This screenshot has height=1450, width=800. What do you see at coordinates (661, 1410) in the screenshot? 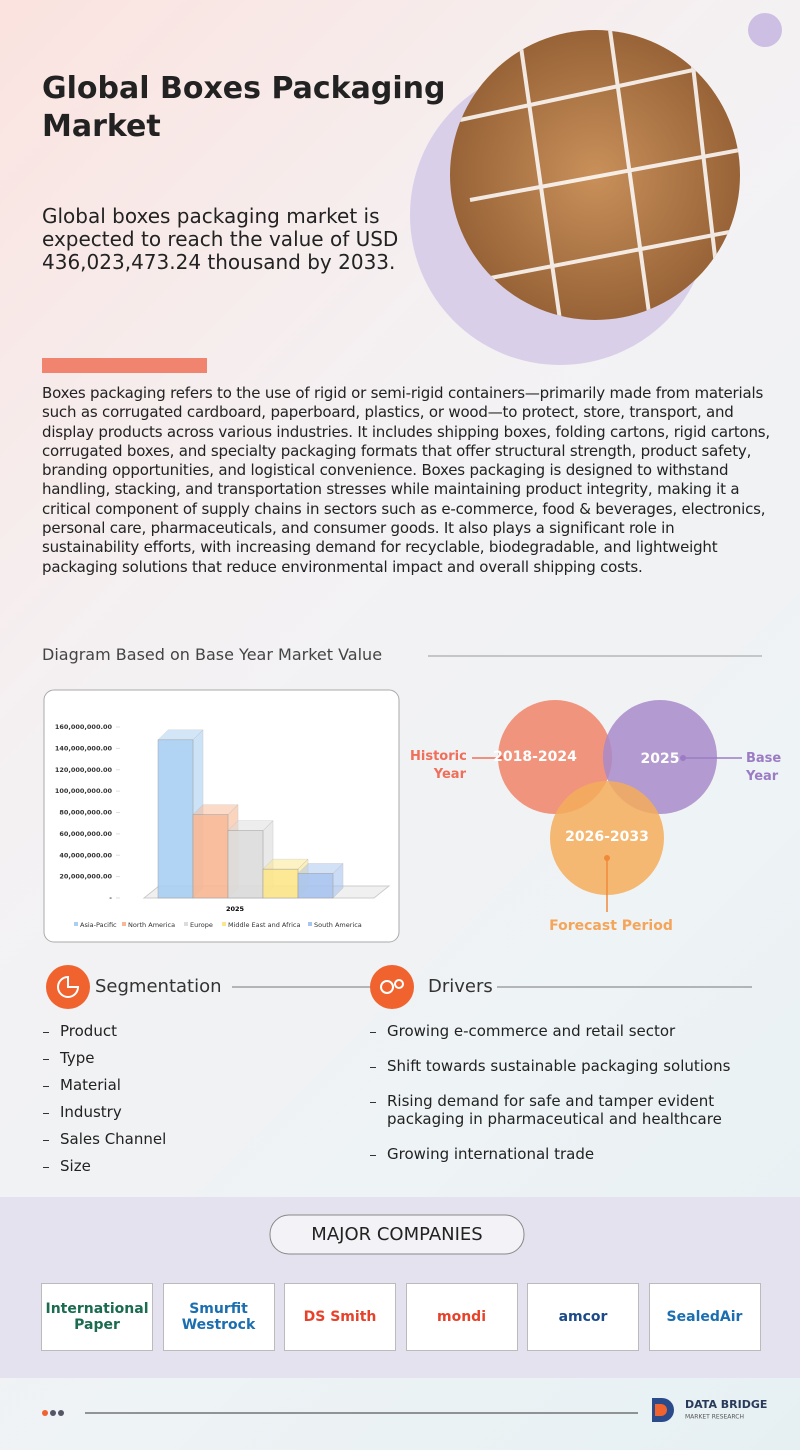
I see `logo-mark` at bounding box center [661, 1410].